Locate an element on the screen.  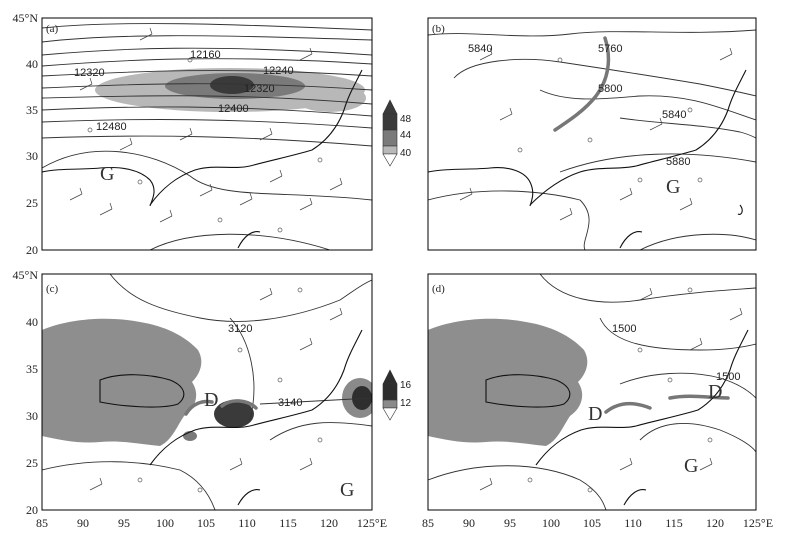
panel-label: (c) is located at coordinates (52, 289).